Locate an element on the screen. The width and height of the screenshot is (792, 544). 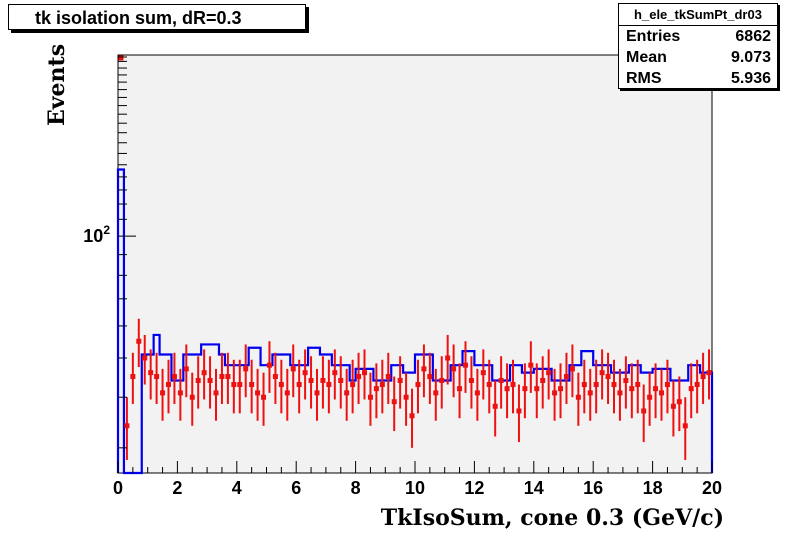
stat-value: 5.936 is located at coordinates (750, 78).